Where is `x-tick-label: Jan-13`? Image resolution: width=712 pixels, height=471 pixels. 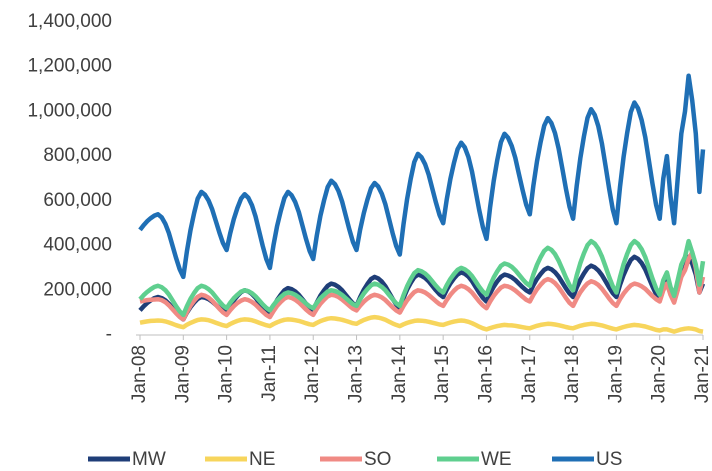 x-tick-label: Jan-13 is located at coordinates (356, 374).